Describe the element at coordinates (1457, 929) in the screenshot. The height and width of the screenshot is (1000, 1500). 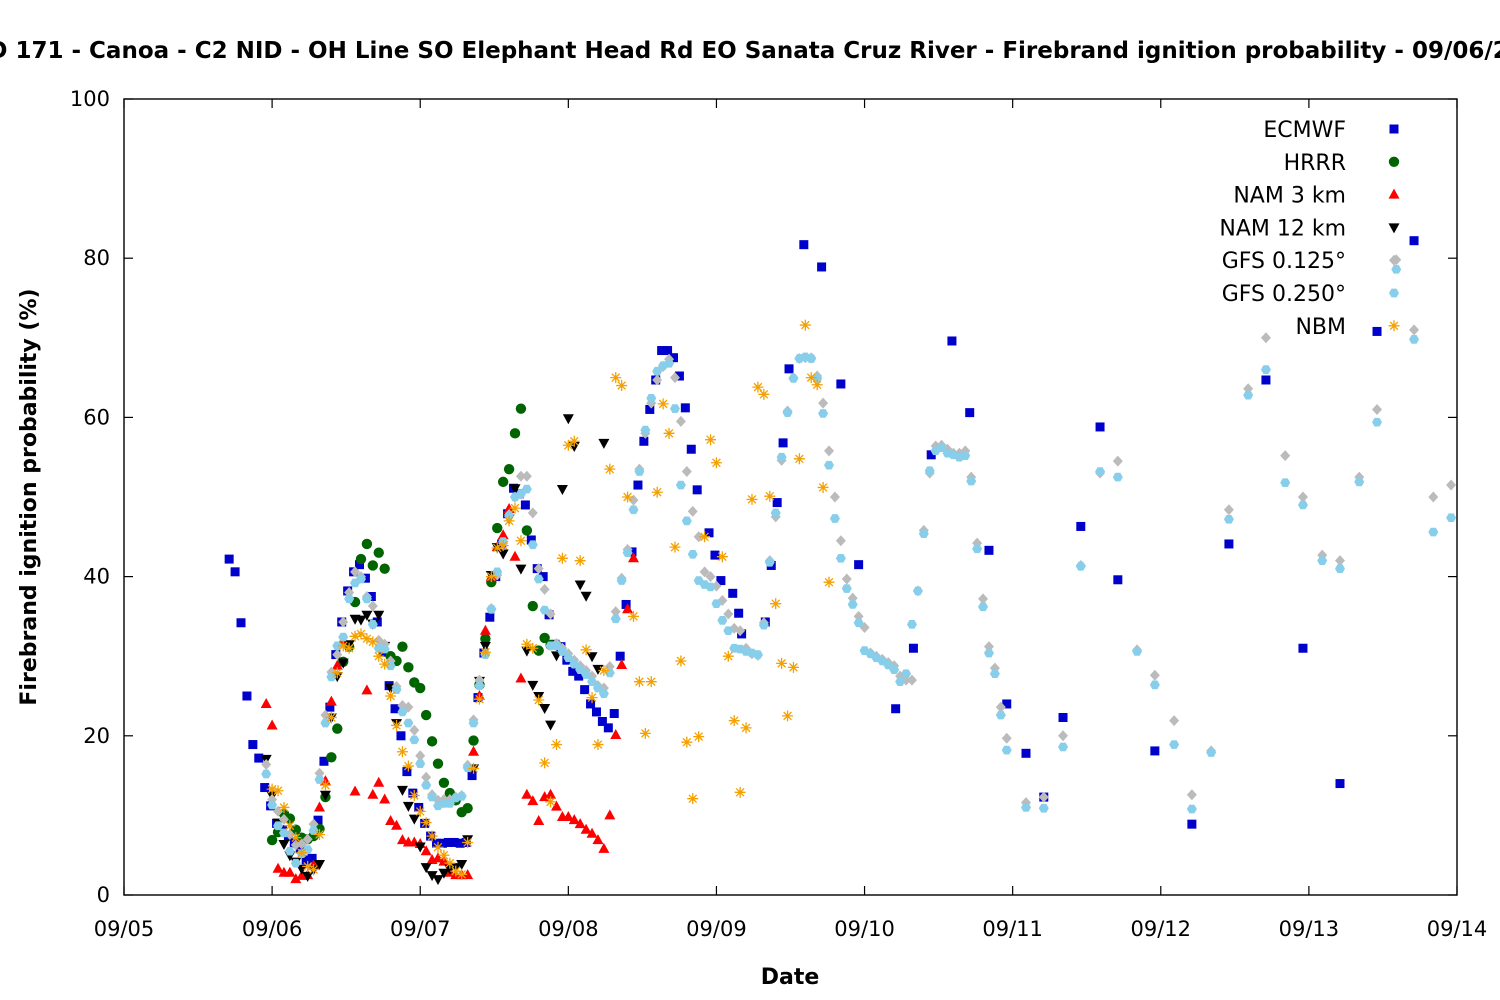
I see `x-tick-label: 09/14` at that location.